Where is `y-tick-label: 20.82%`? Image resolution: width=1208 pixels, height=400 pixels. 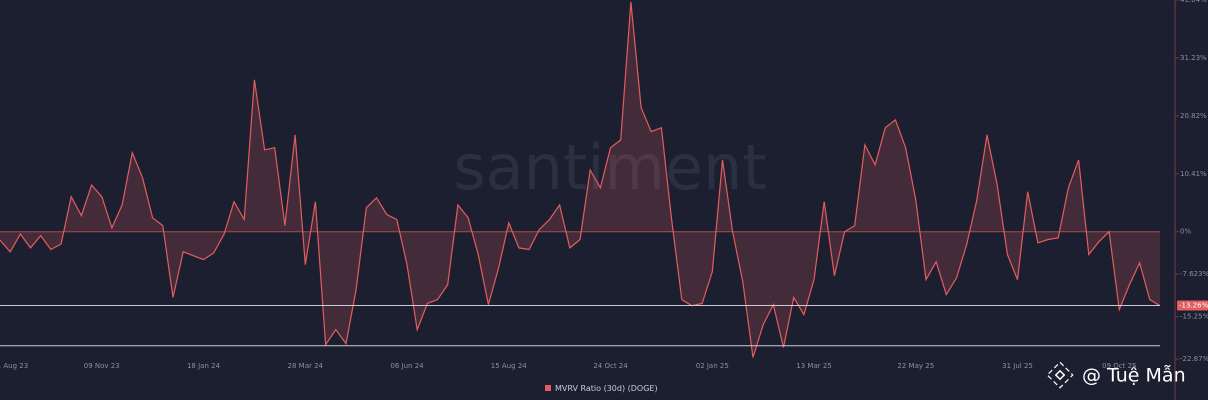 y-tick-label: 20.82% is located at coordinates (1193, 116).